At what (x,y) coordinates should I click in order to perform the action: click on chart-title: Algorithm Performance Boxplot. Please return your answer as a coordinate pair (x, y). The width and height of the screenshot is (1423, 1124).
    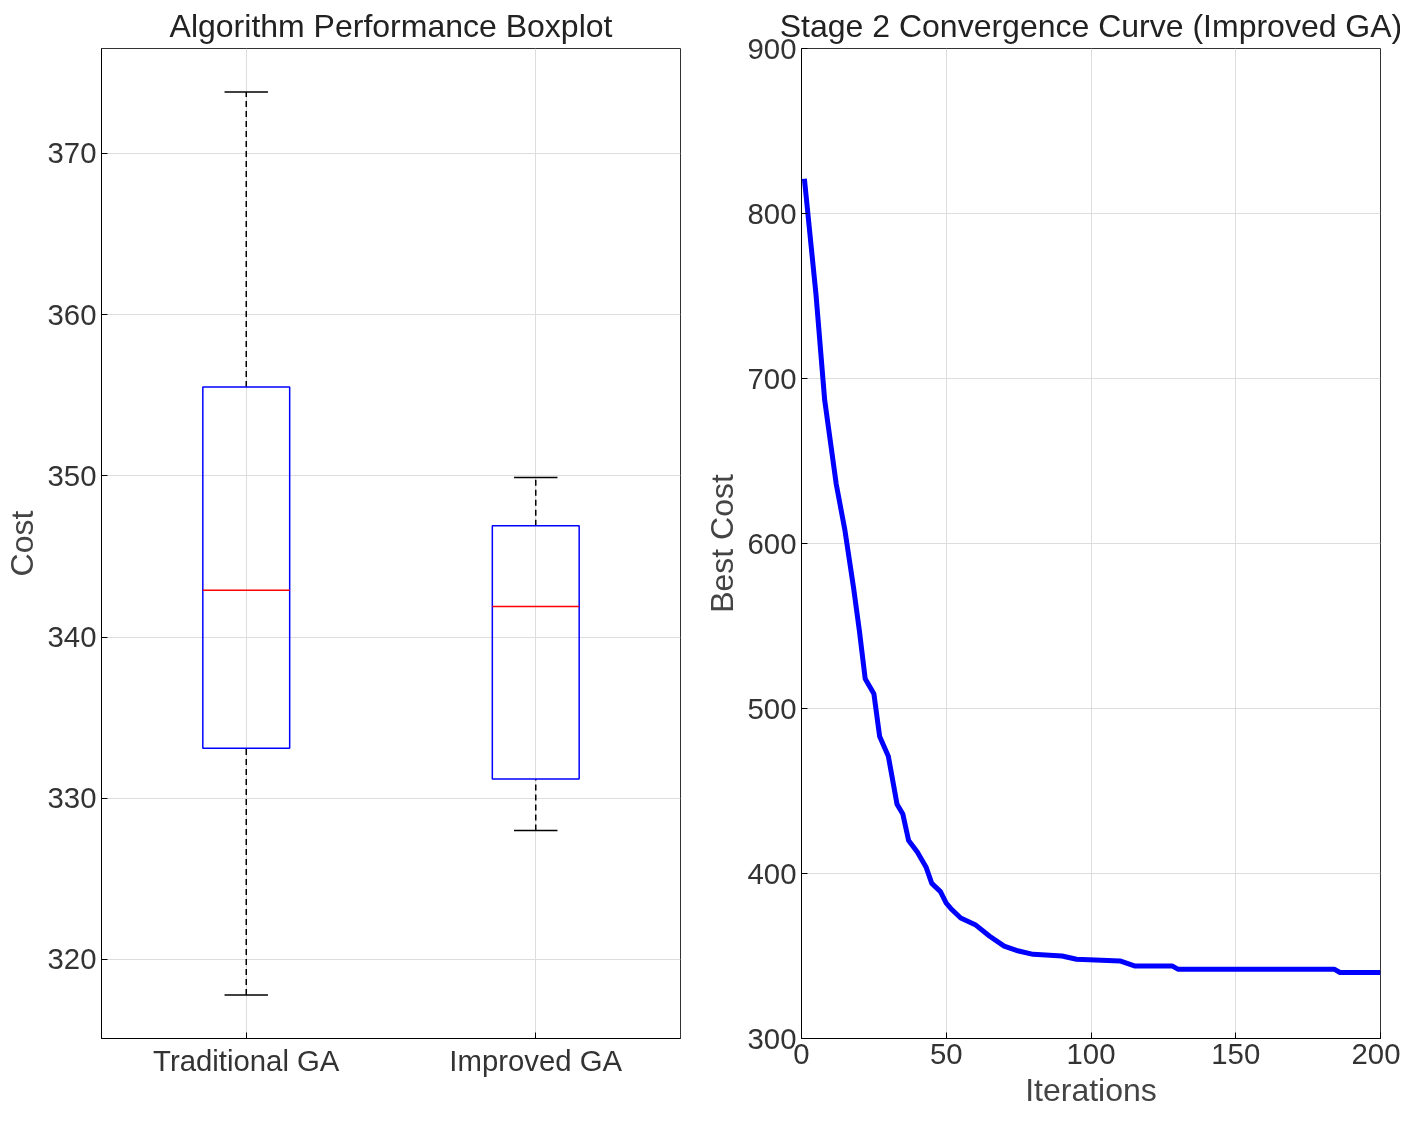
    Looking at the image, I should click on (391, 25).